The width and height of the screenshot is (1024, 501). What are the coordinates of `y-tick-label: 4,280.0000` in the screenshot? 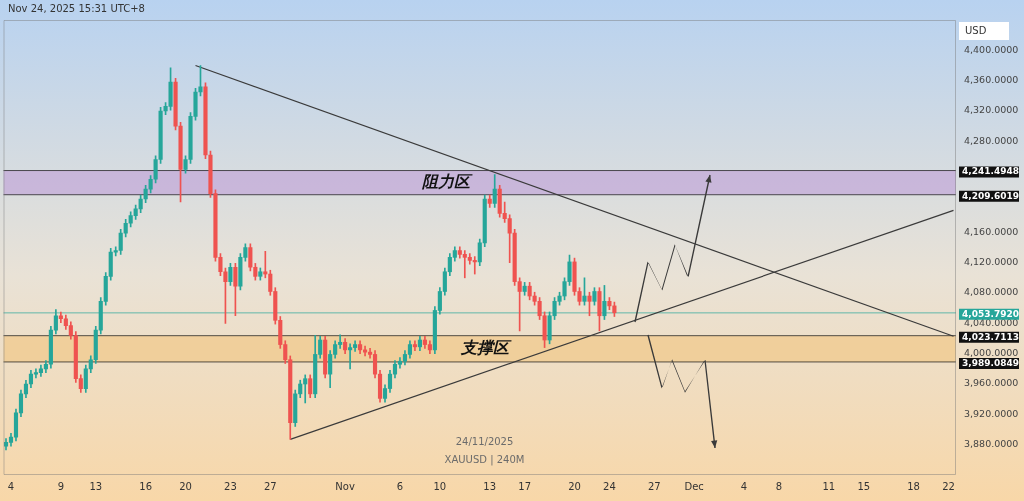 It's located at (991, 140).